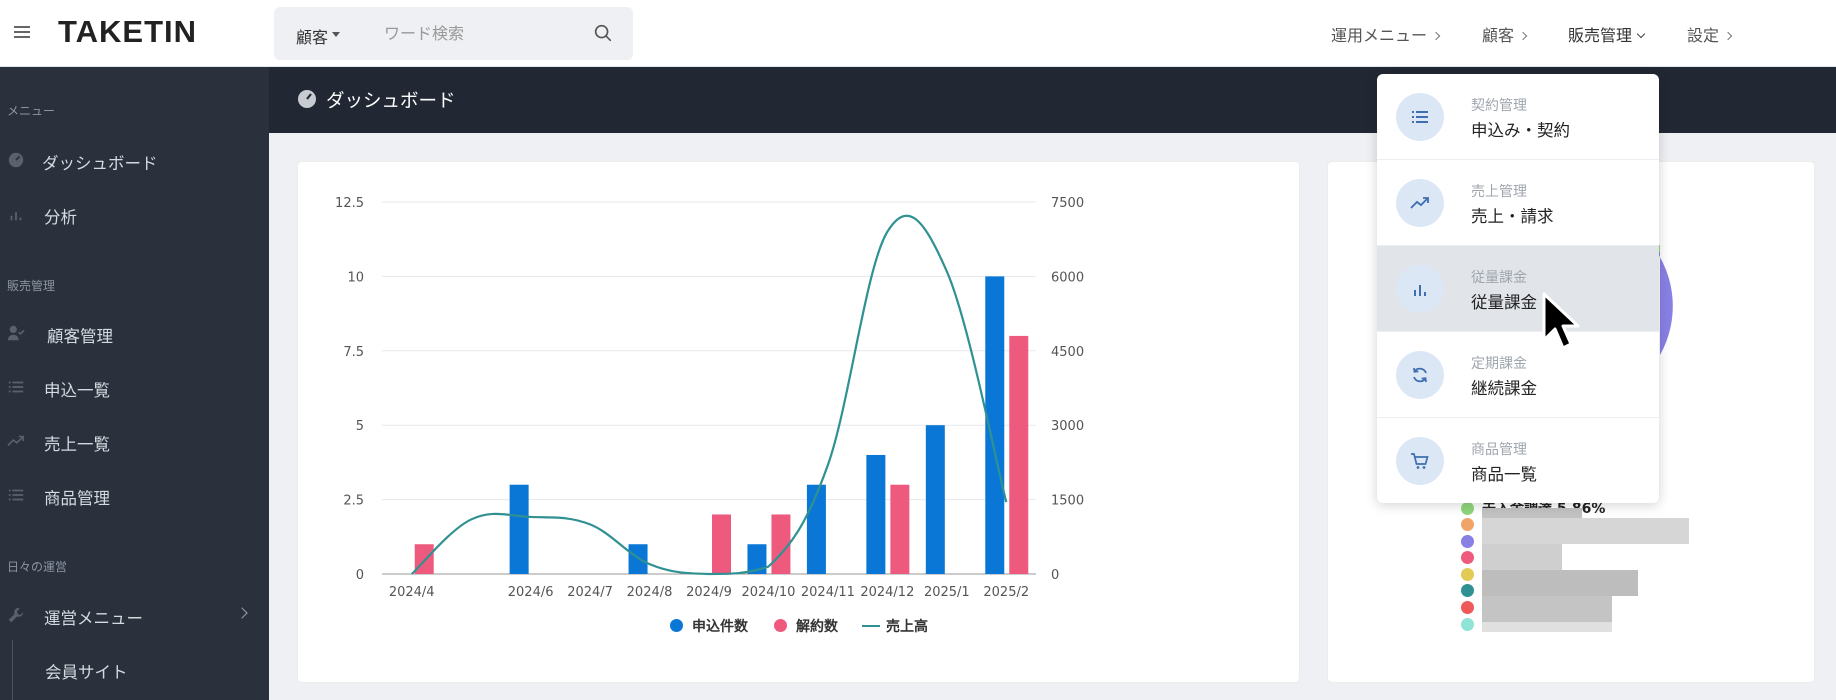 The image size is (1836, 700). Describe the element at coordinates (484, 33) in the screenshot. I see `search-input` at that location.